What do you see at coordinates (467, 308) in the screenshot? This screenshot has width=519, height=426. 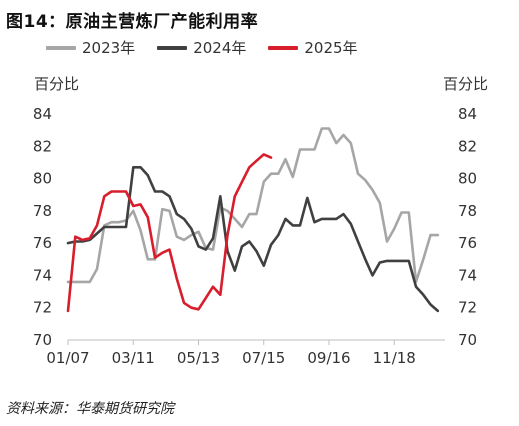 I see `y-tick-label-right: 72` at bounding box center [467, 308].